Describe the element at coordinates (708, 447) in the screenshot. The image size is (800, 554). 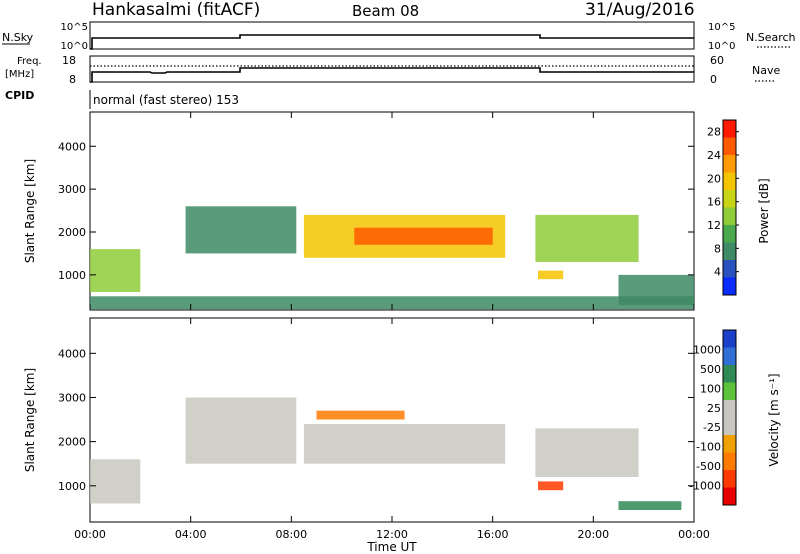
I see `velocity-colorbar-label-5: -100` at that location.